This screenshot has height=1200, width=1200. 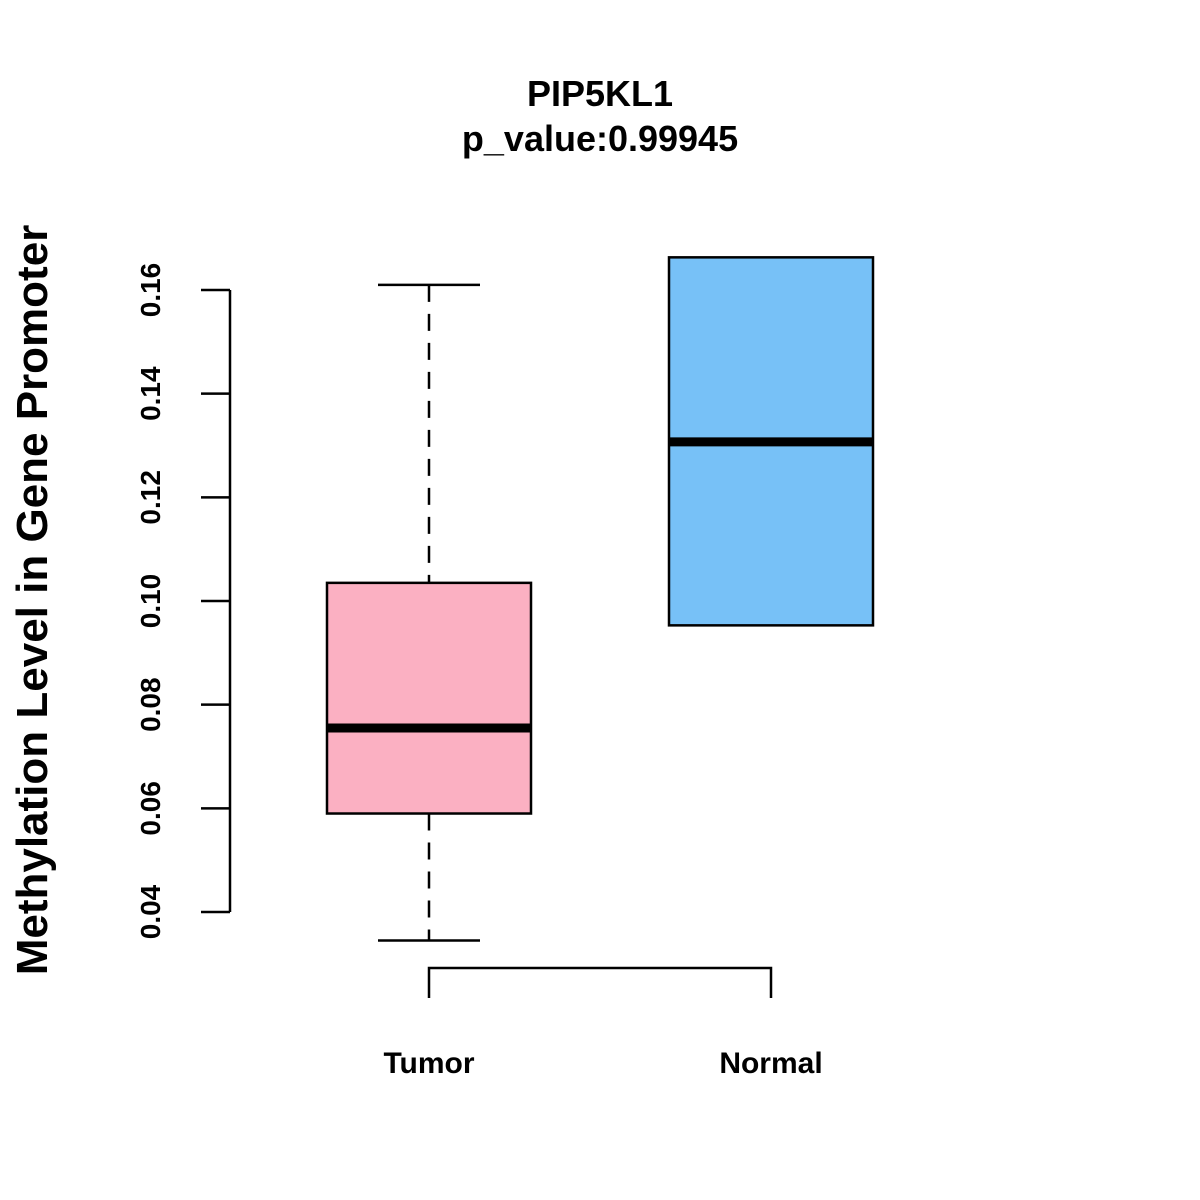 I want to click on chart-subtitle: p_value:0.99945, so click(x=600, y=138).